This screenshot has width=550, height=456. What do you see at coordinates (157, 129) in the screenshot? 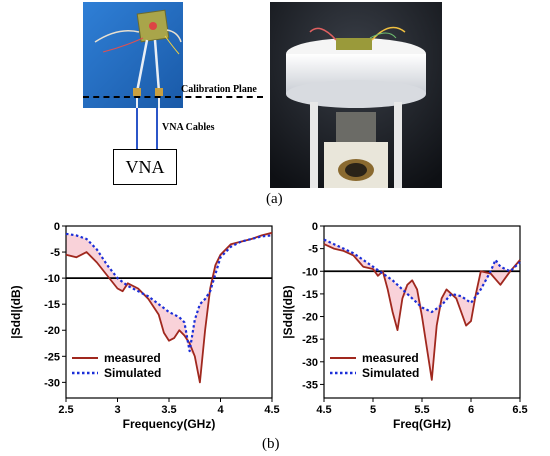
I see `vna-cable-right` at bounding box center [157, 129].